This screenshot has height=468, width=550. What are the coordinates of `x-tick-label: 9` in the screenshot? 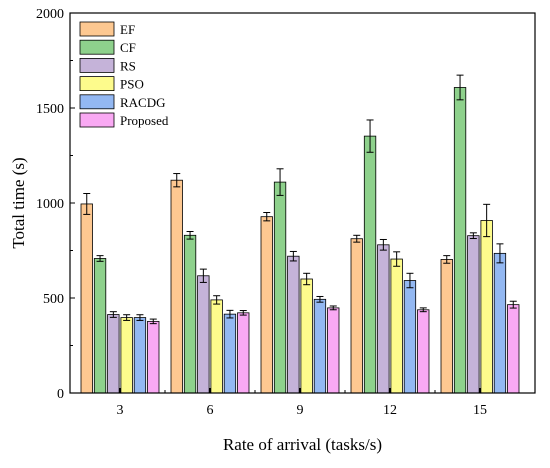 It's located at (300, 410).